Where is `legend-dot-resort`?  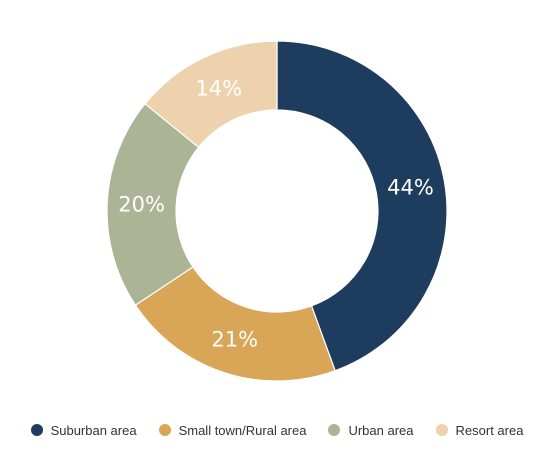 legend-dot-resort is located at coordinates (441, 430).